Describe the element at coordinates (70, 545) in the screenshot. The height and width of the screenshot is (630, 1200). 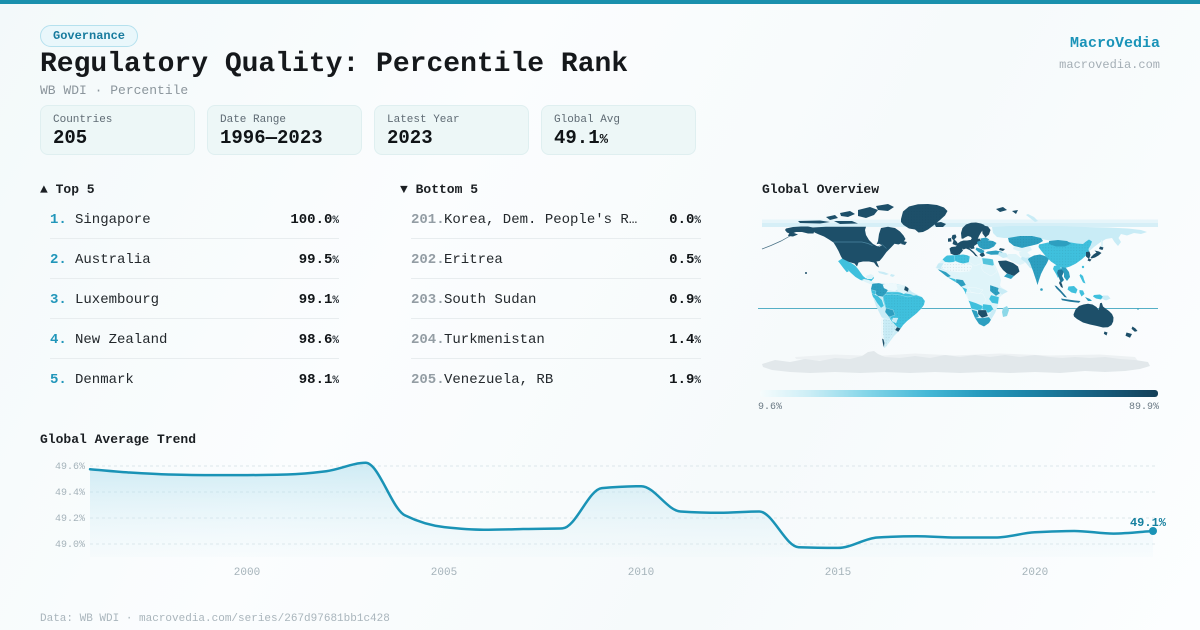
I see `svg-text: 49.0%` at that location.